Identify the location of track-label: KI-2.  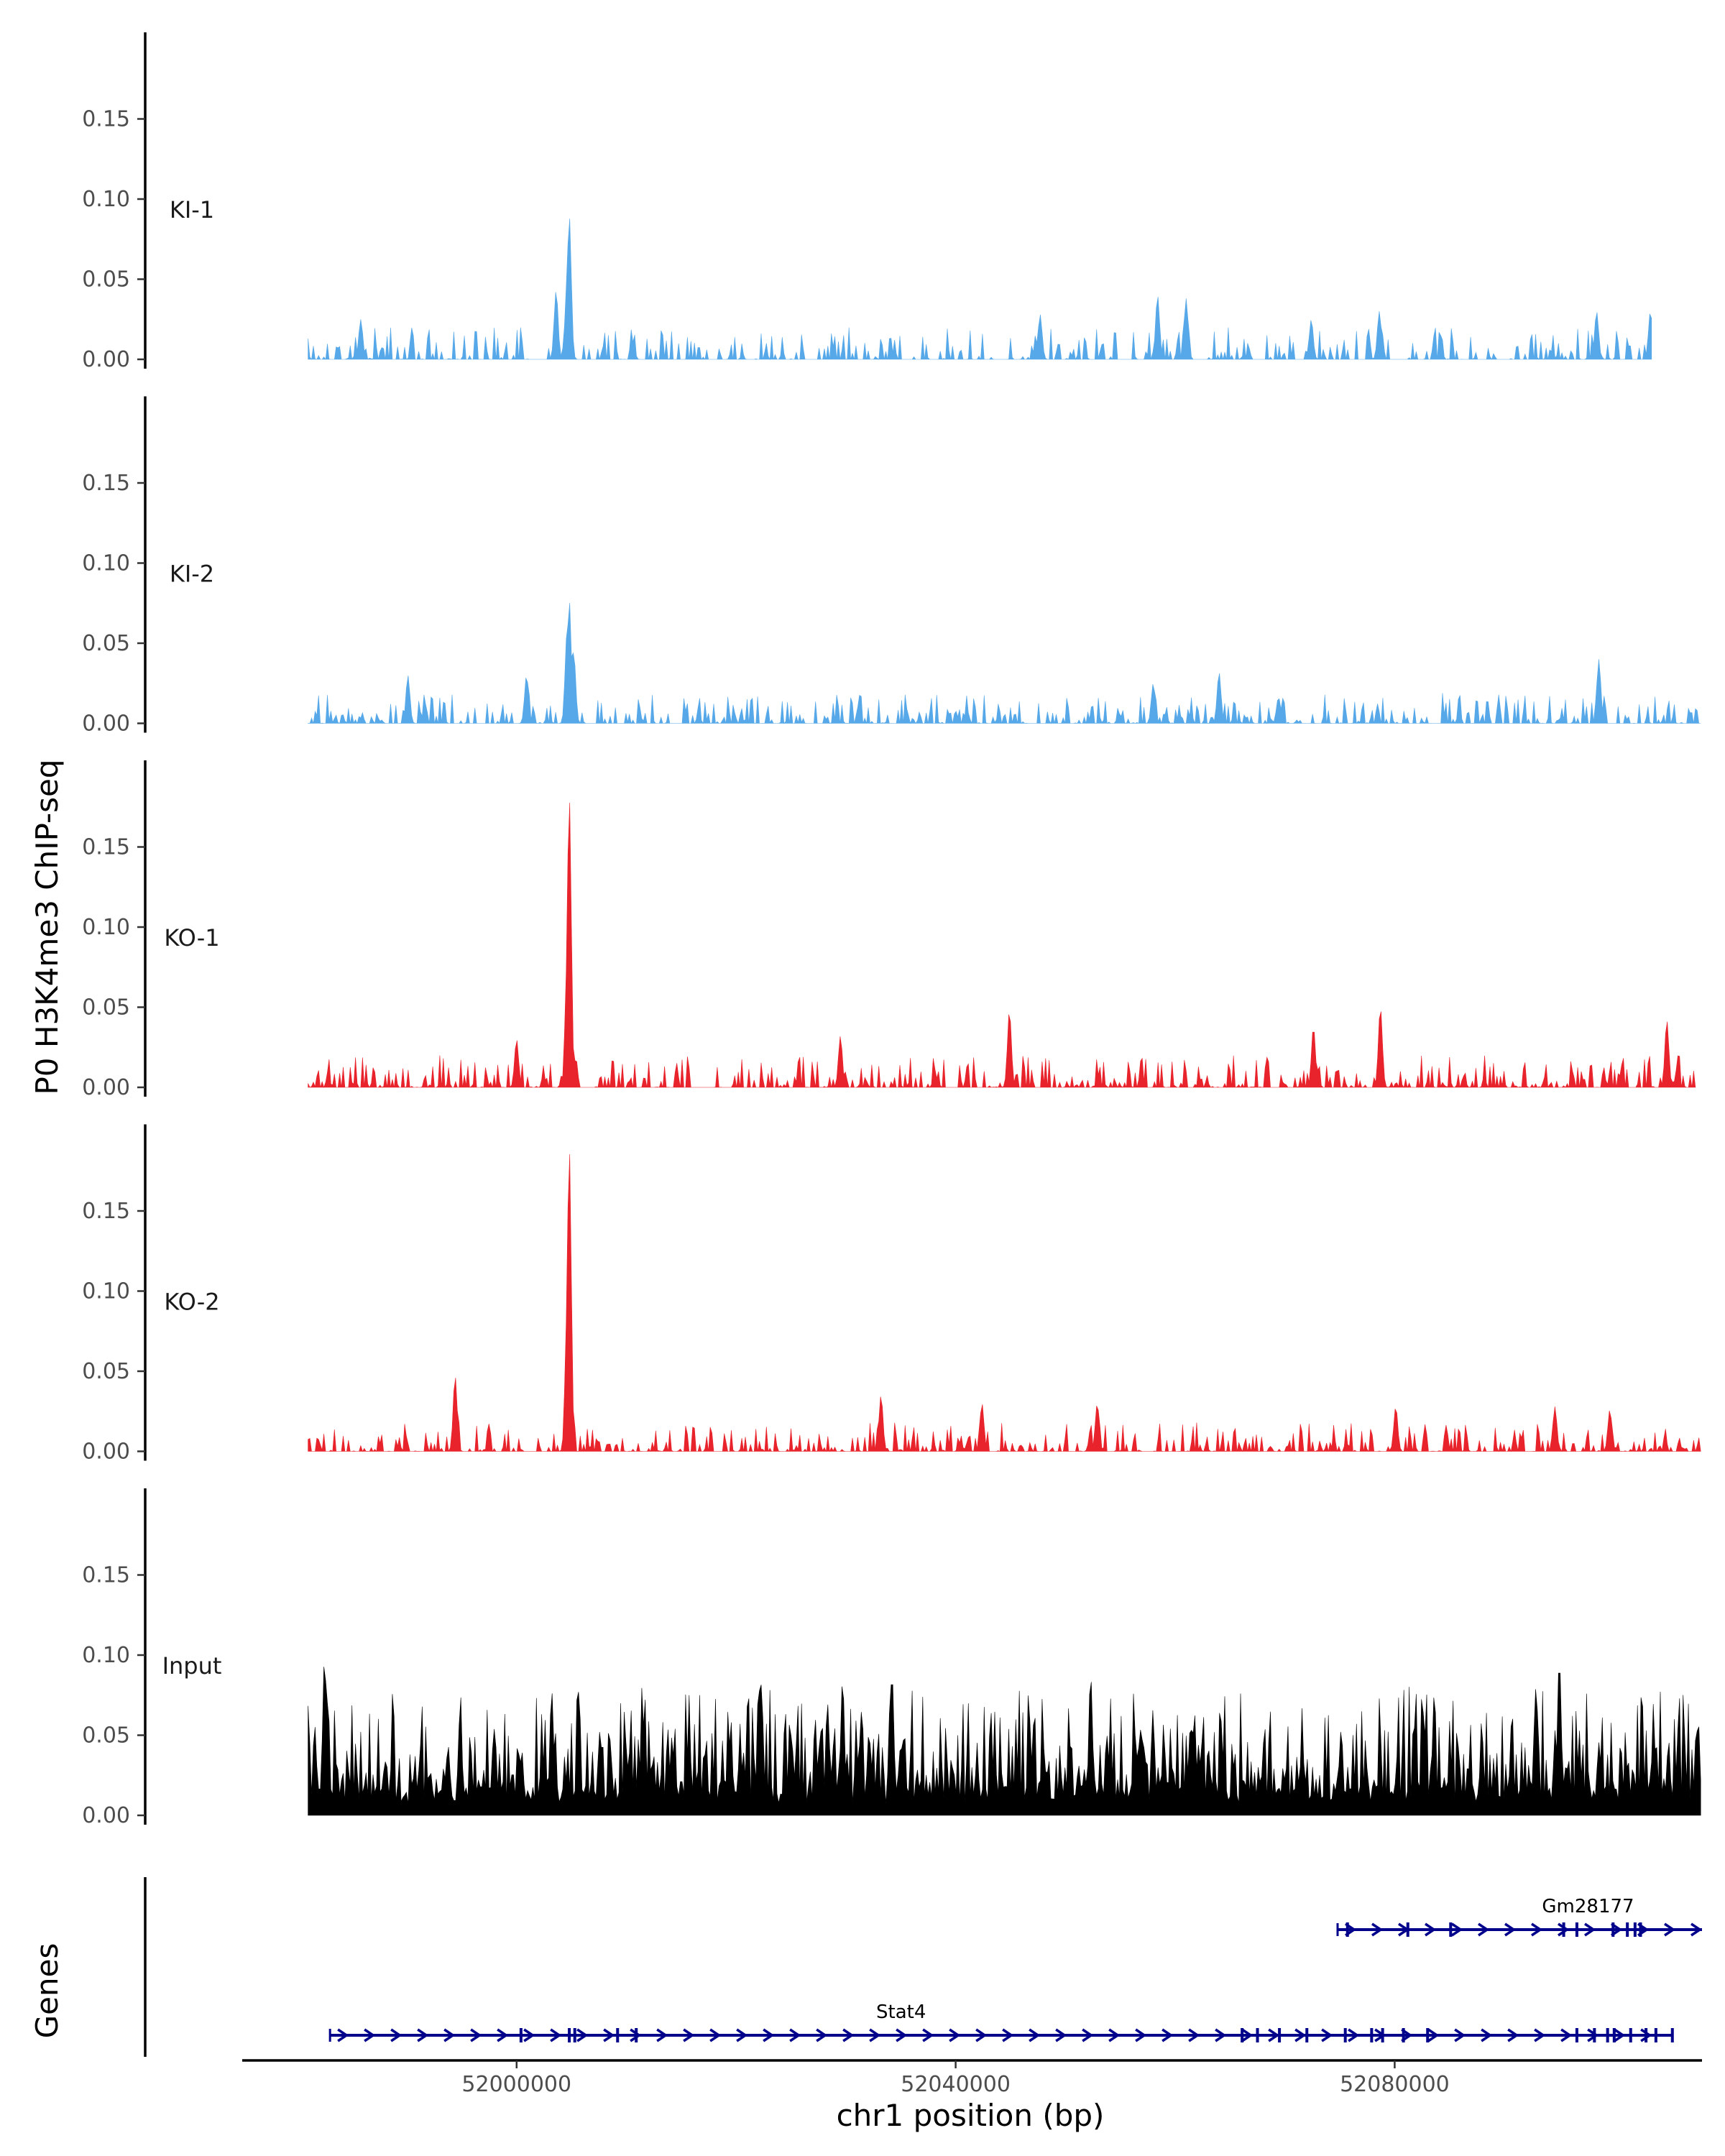
(192, 575).